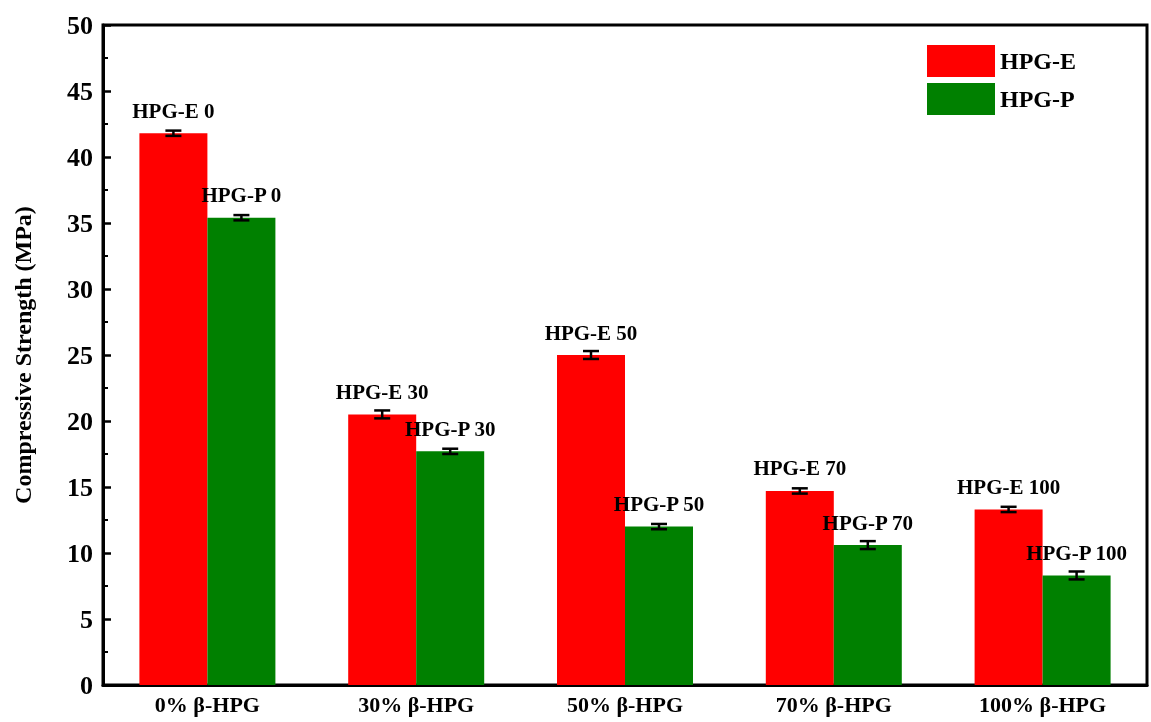  I want to click on data-label: HPG-E 0, so click(173, 110).